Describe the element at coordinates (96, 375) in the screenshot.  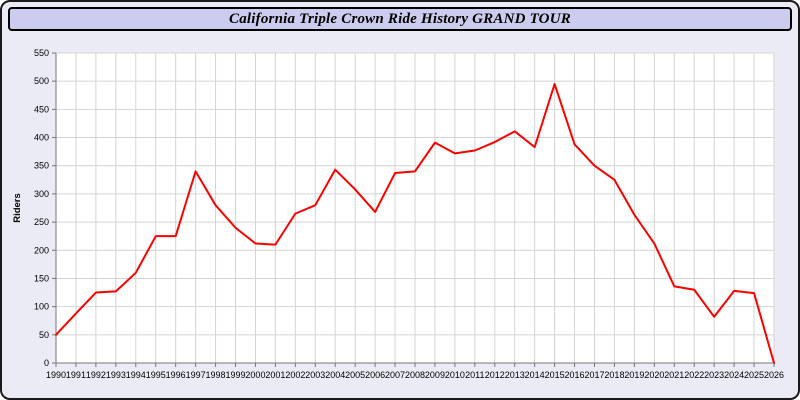
I see `x-tick-label: 1992` at that location.